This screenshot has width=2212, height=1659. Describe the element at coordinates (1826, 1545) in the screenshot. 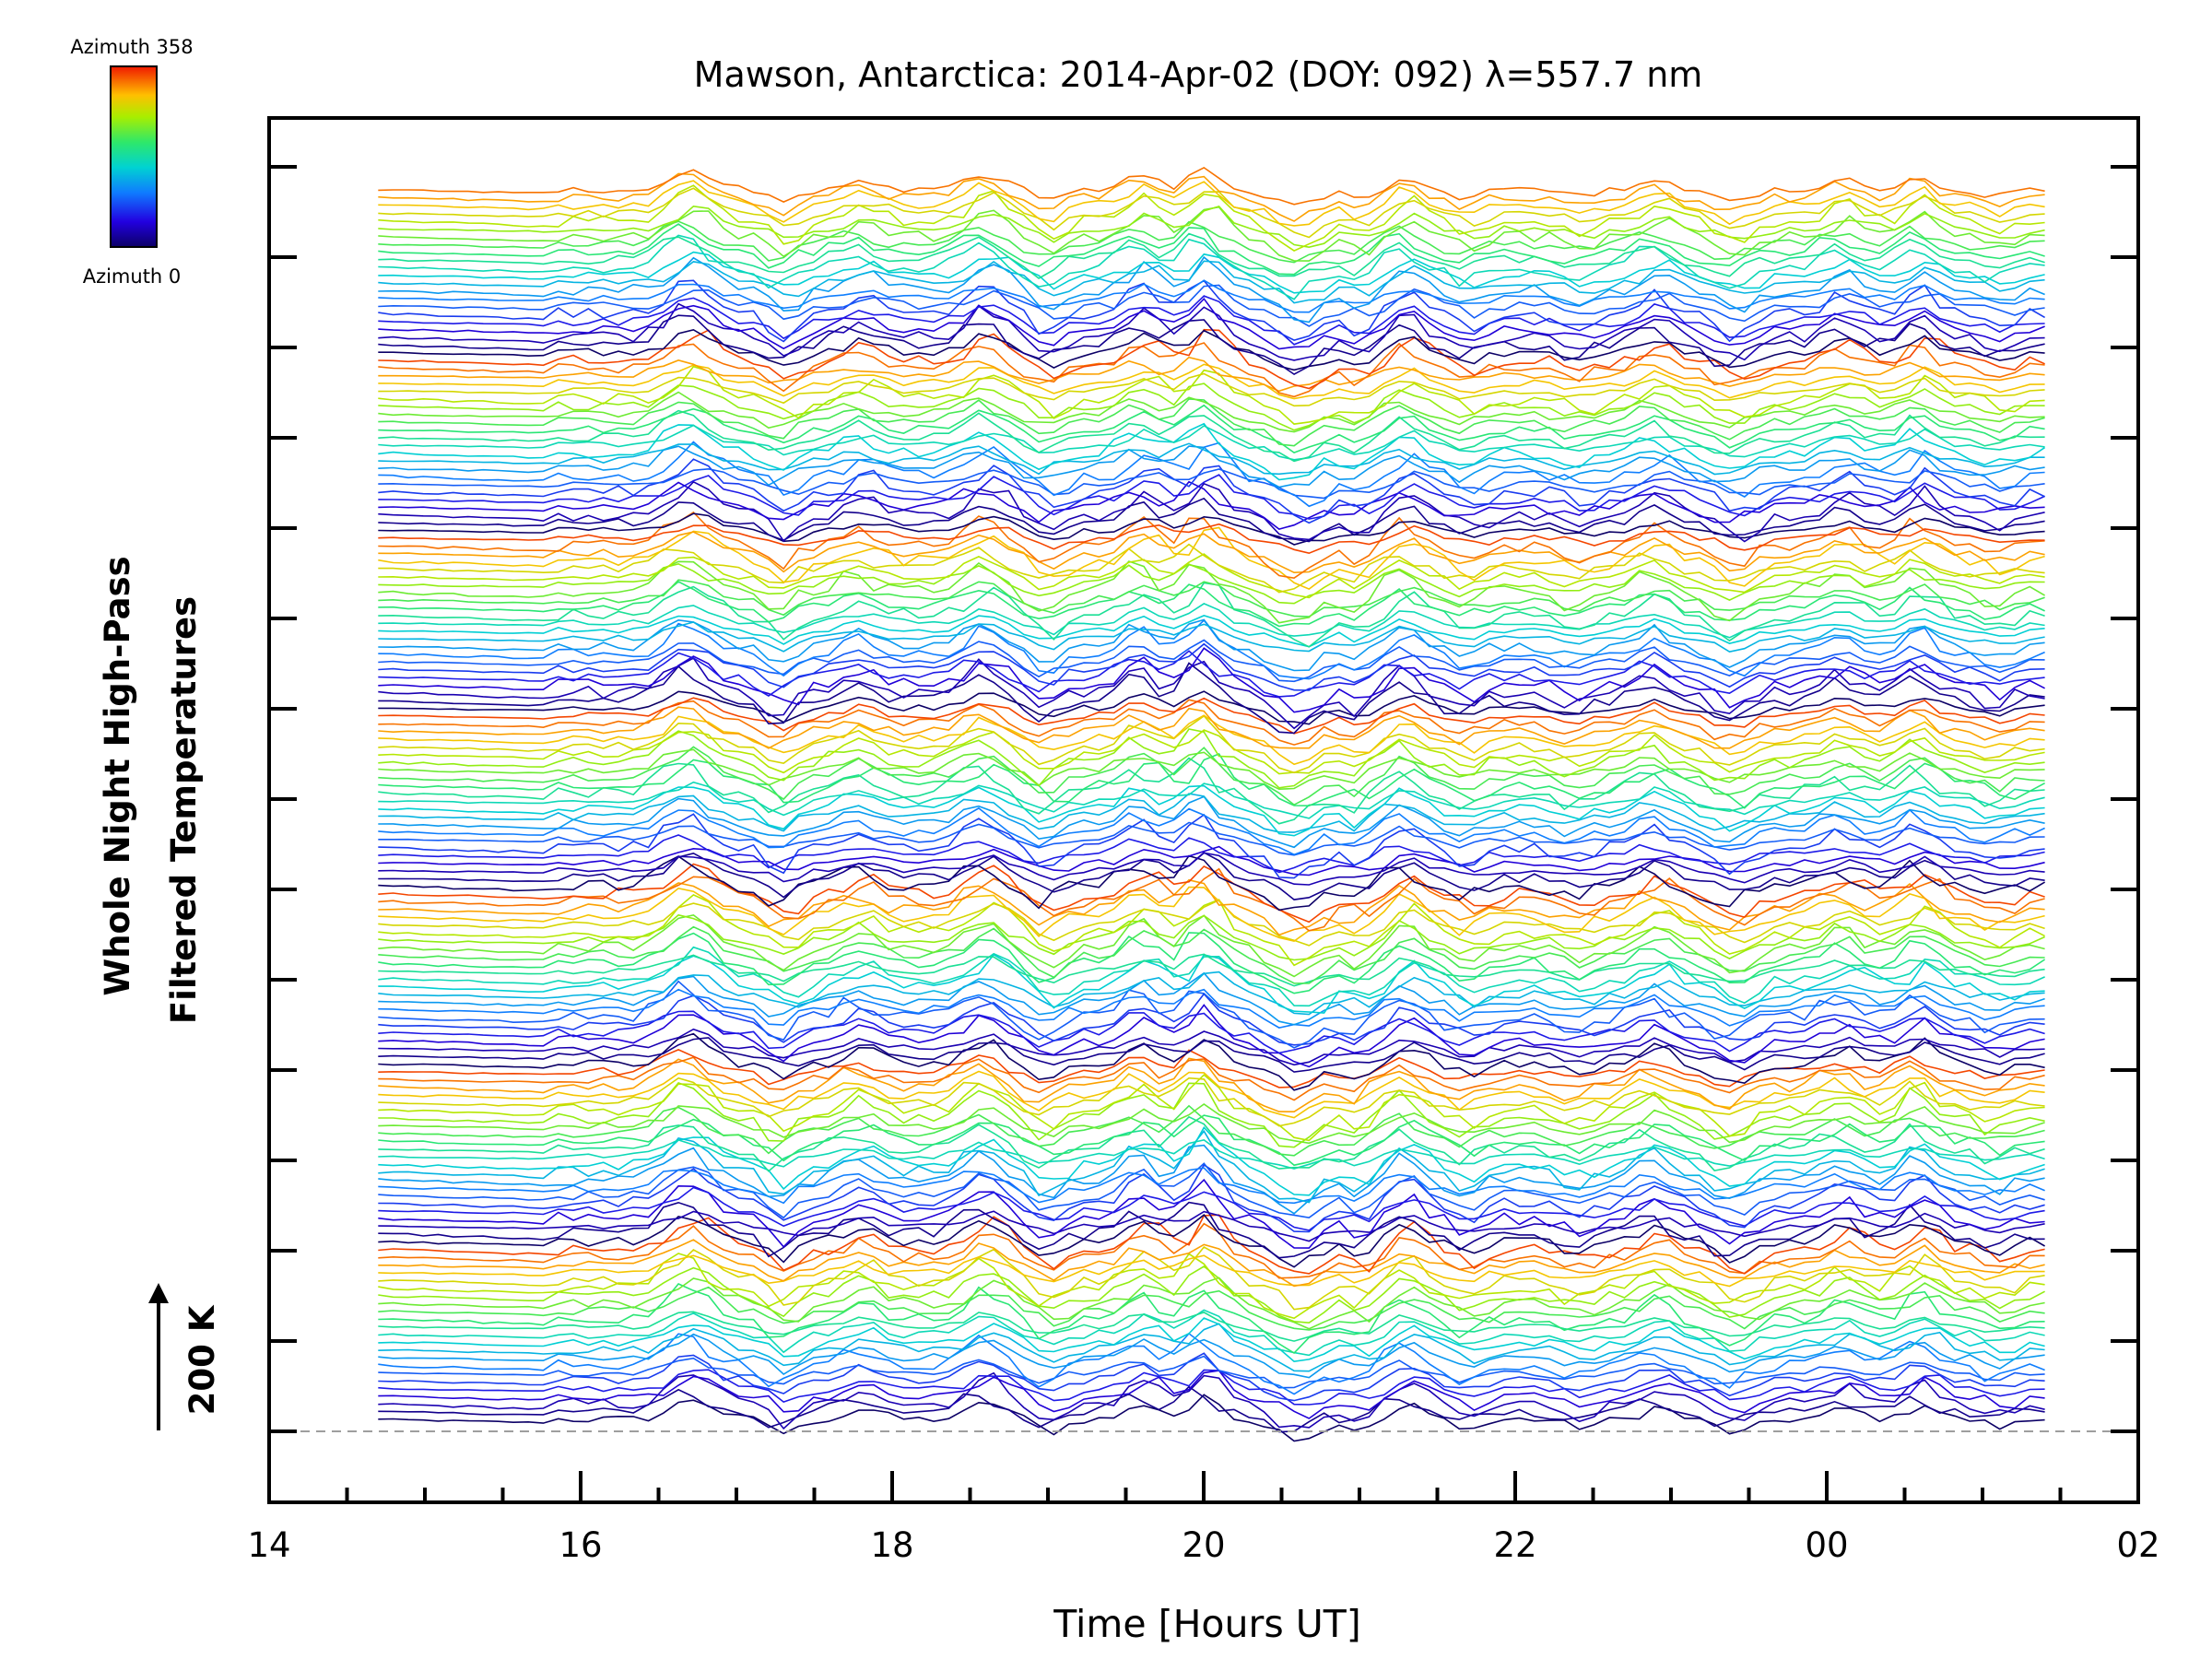

I see `x-tick-label: 00` at that location.